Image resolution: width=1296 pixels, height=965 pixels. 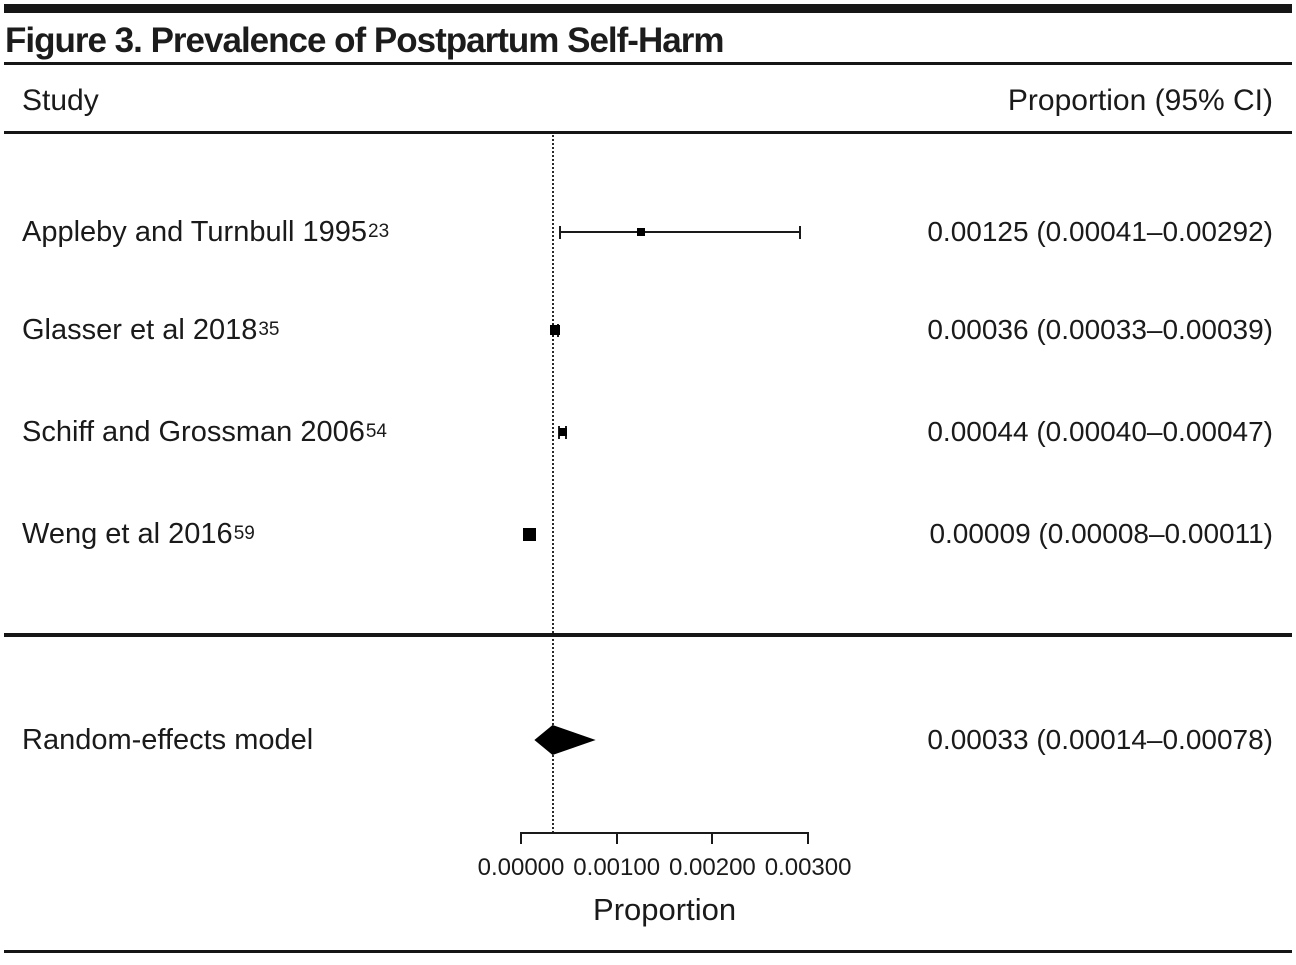 What do you see at coordinates (648, 8) in the screenshot?
I see `top-border-bar` at bounding box center [648, 8].